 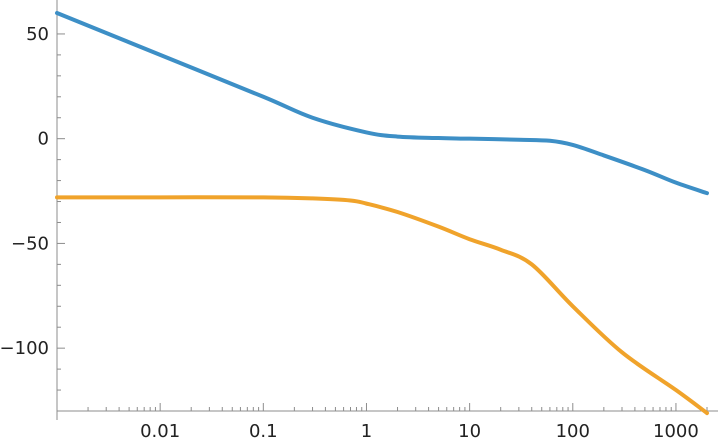 What do you see at coordinates (160, 431) in the screenshot?
I see `x-tick-label: 0.01` at bounding box center [160, 431].